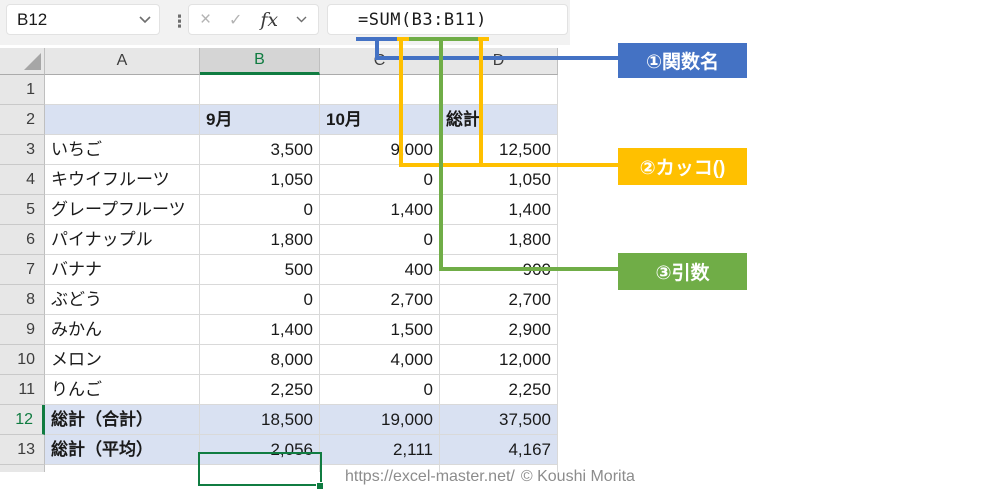  What do you see at coordinates (22, 300) in the screenshot?
I see `row-header-8: 8` at bounding box center [22, 300].